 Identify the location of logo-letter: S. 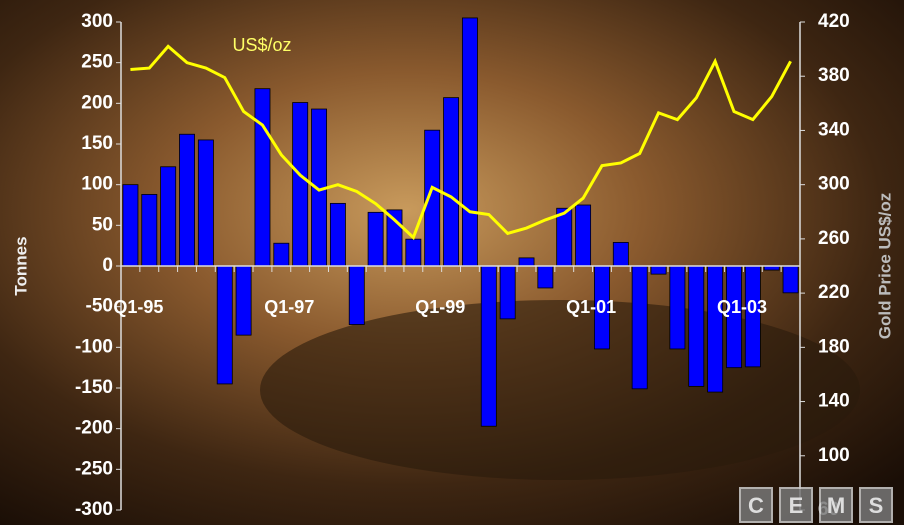
(876, 505).